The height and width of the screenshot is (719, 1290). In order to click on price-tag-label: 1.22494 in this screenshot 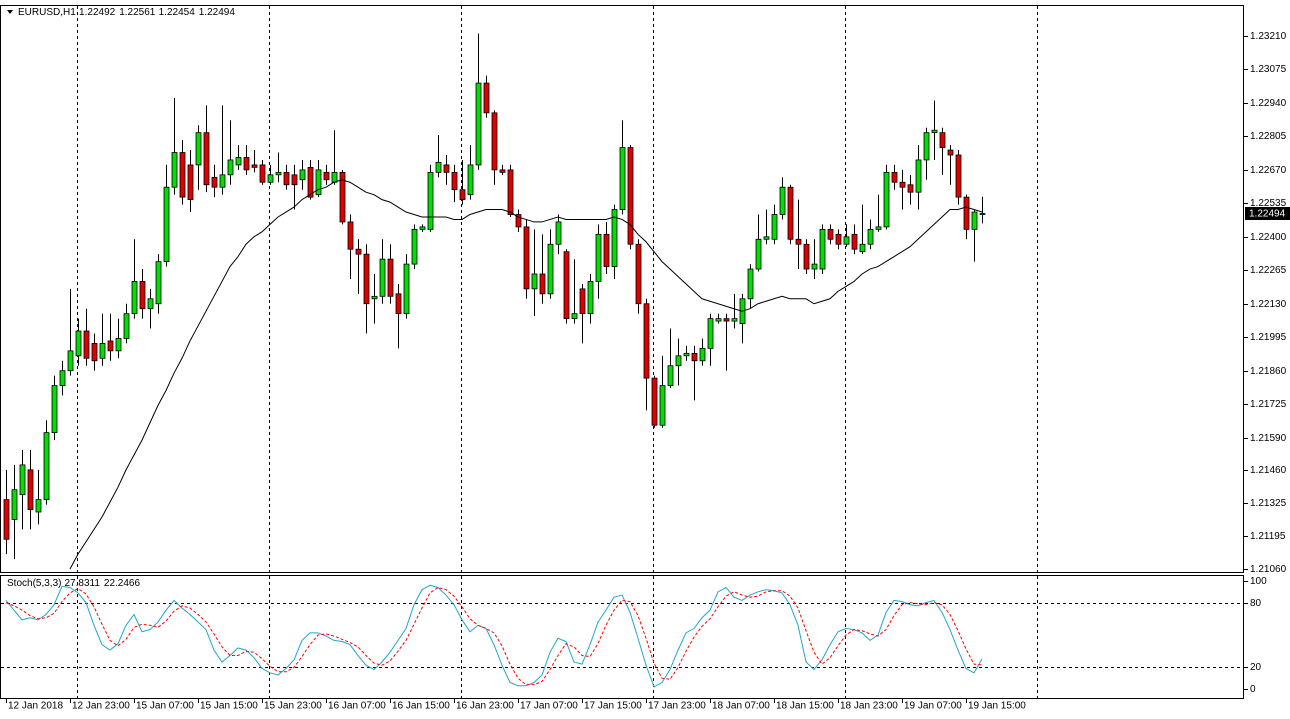, I will do `click(1267, 214)`.